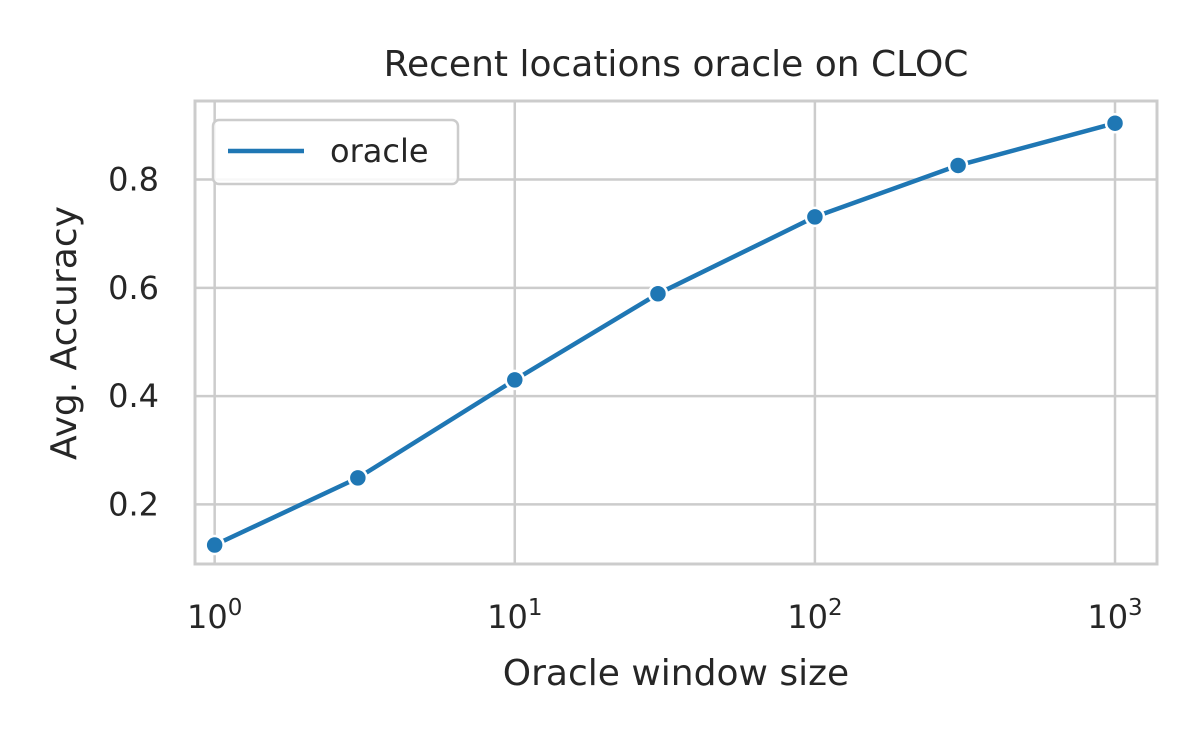 Image resolution: width=1200 pixels, height=750 pixels. I want to click on x-tick-label: 10⁰, so click(214, 615).